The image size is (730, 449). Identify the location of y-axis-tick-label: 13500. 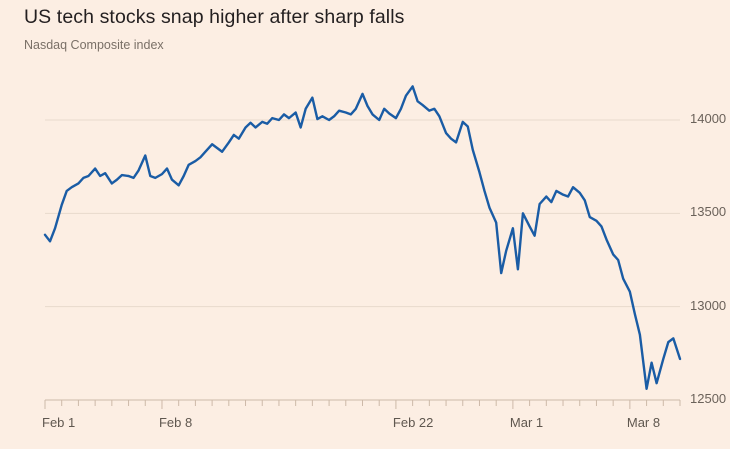
(708, 212).